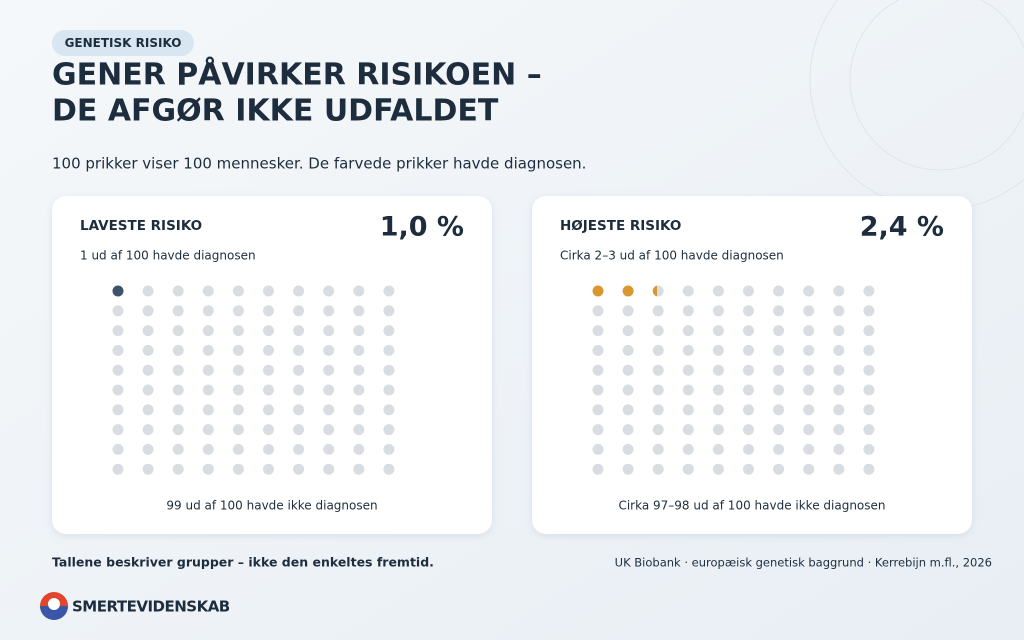  What do you see at coordinates (422, 227) in the screenshot?
I see `card-value: 1,0 %` at bounding box center [422, 227].